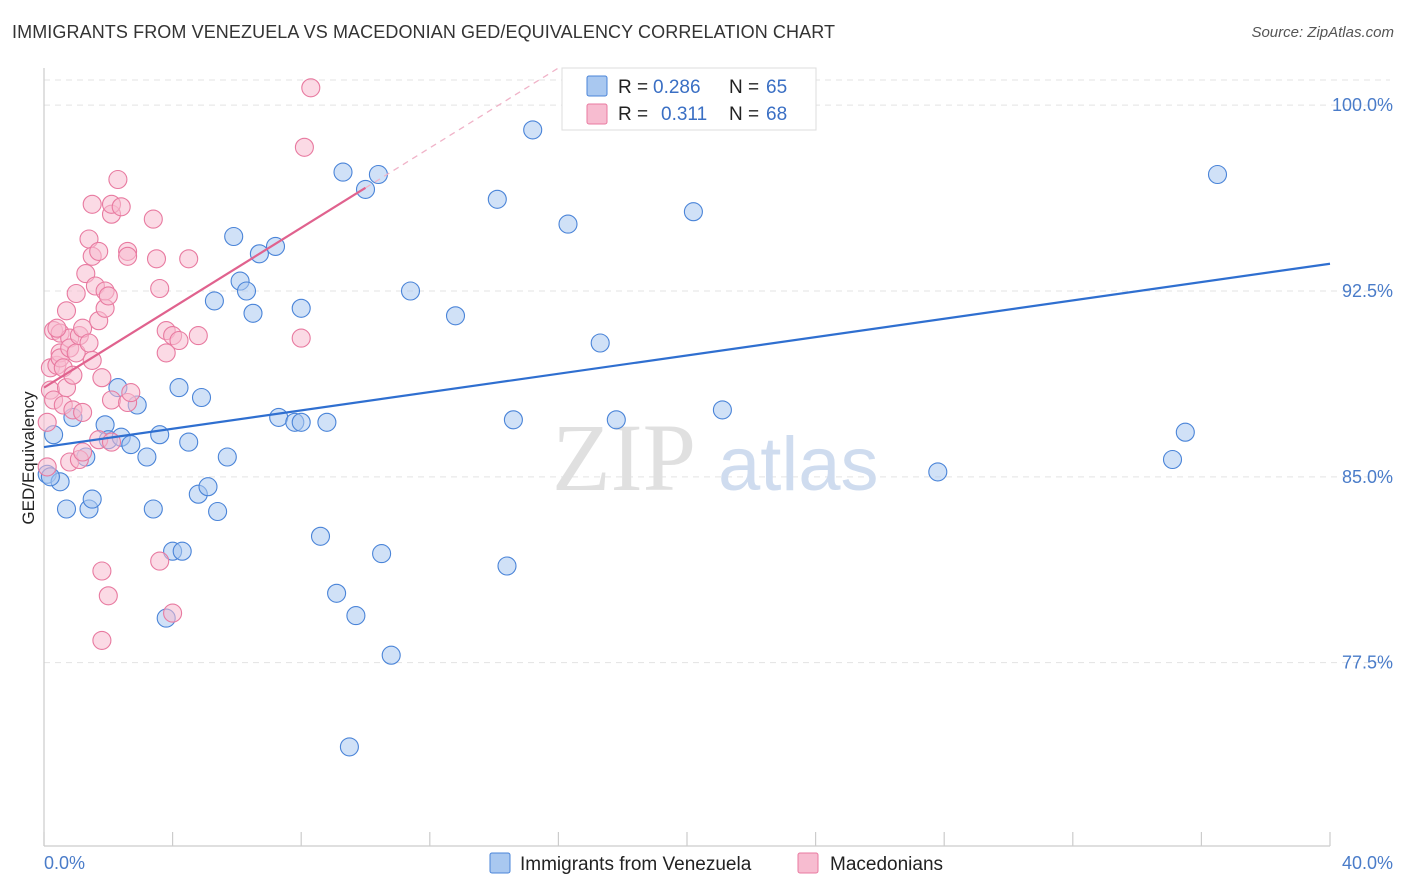 The width and height of the screenshot is (1406, 892). I want to click on bottom-legend-label-venezuela: Immigrants from Venezuela, so click(636, 864).